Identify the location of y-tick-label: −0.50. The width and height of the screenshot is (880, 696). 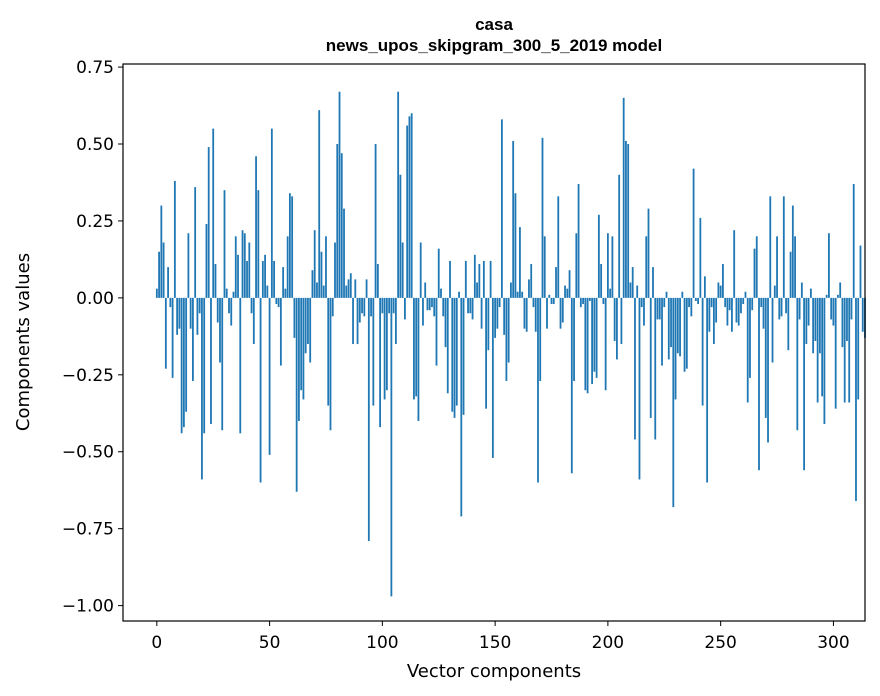
(88, 453).